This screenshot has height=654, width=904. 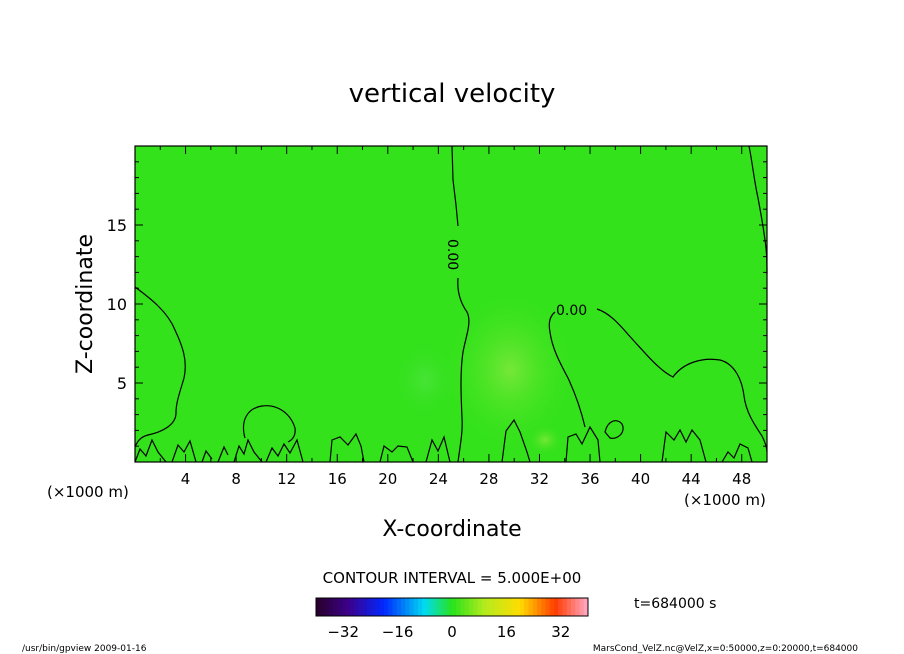 What do you see at coordinates (691, 479) in the screenshot?
I see `x-tick-label: 44` at bounding box center [691, 479].